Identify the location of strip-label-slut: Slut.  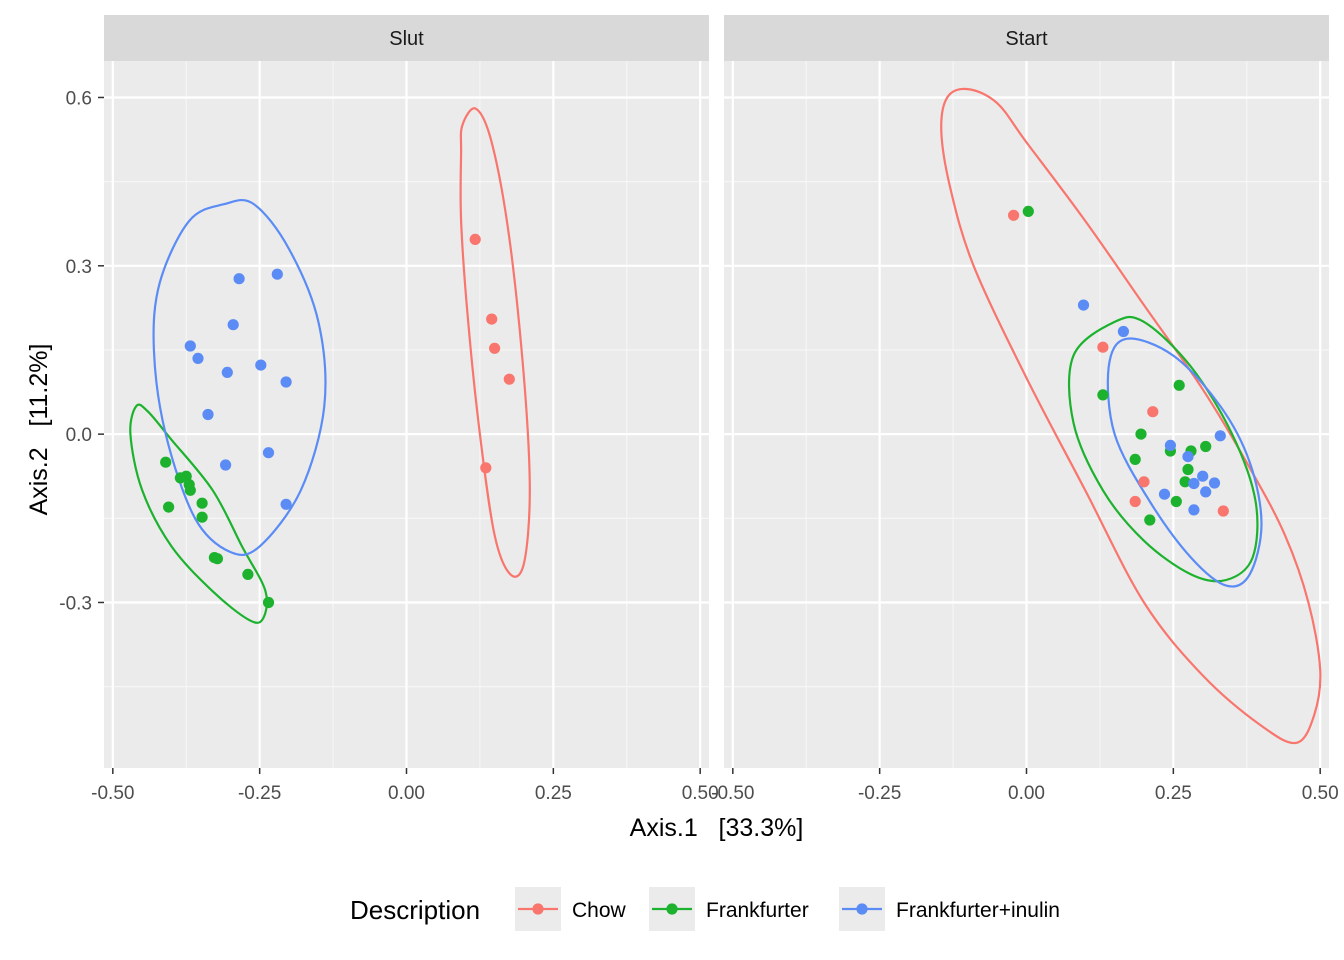
(406, 39).